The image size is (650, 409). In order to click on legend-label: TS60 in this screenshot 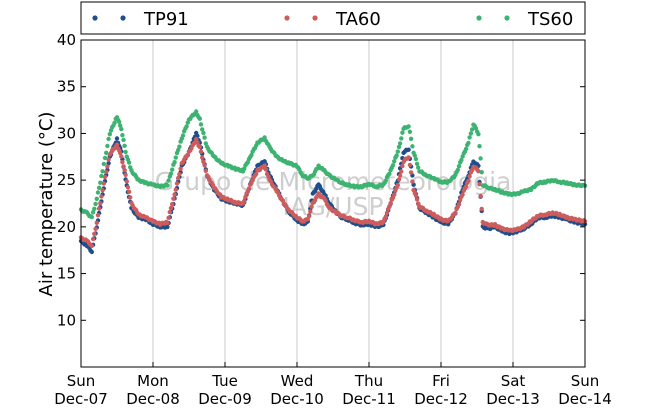, I will do `click(550, 19)`.